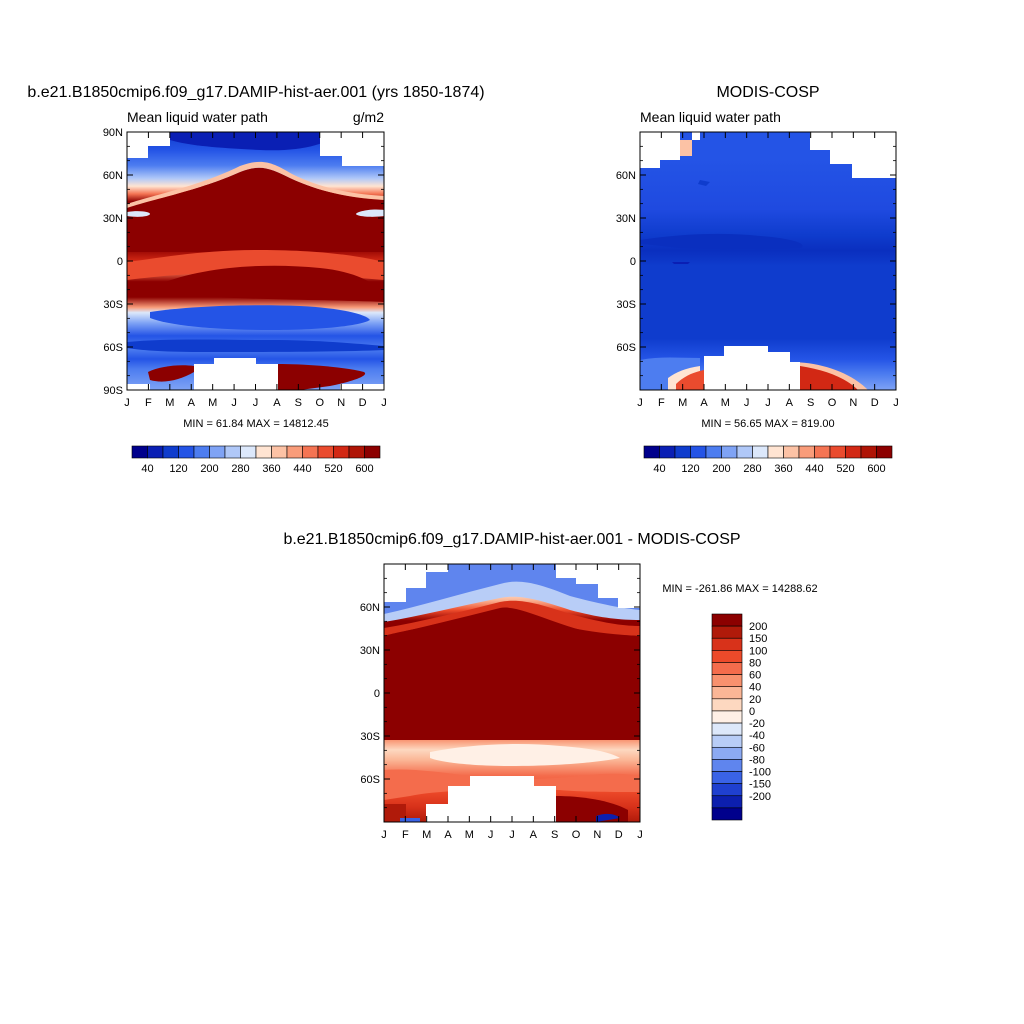  Describe the element at coordinates (138, 387) in the screenshot. I see `panel-model-missing-sw` at that location.